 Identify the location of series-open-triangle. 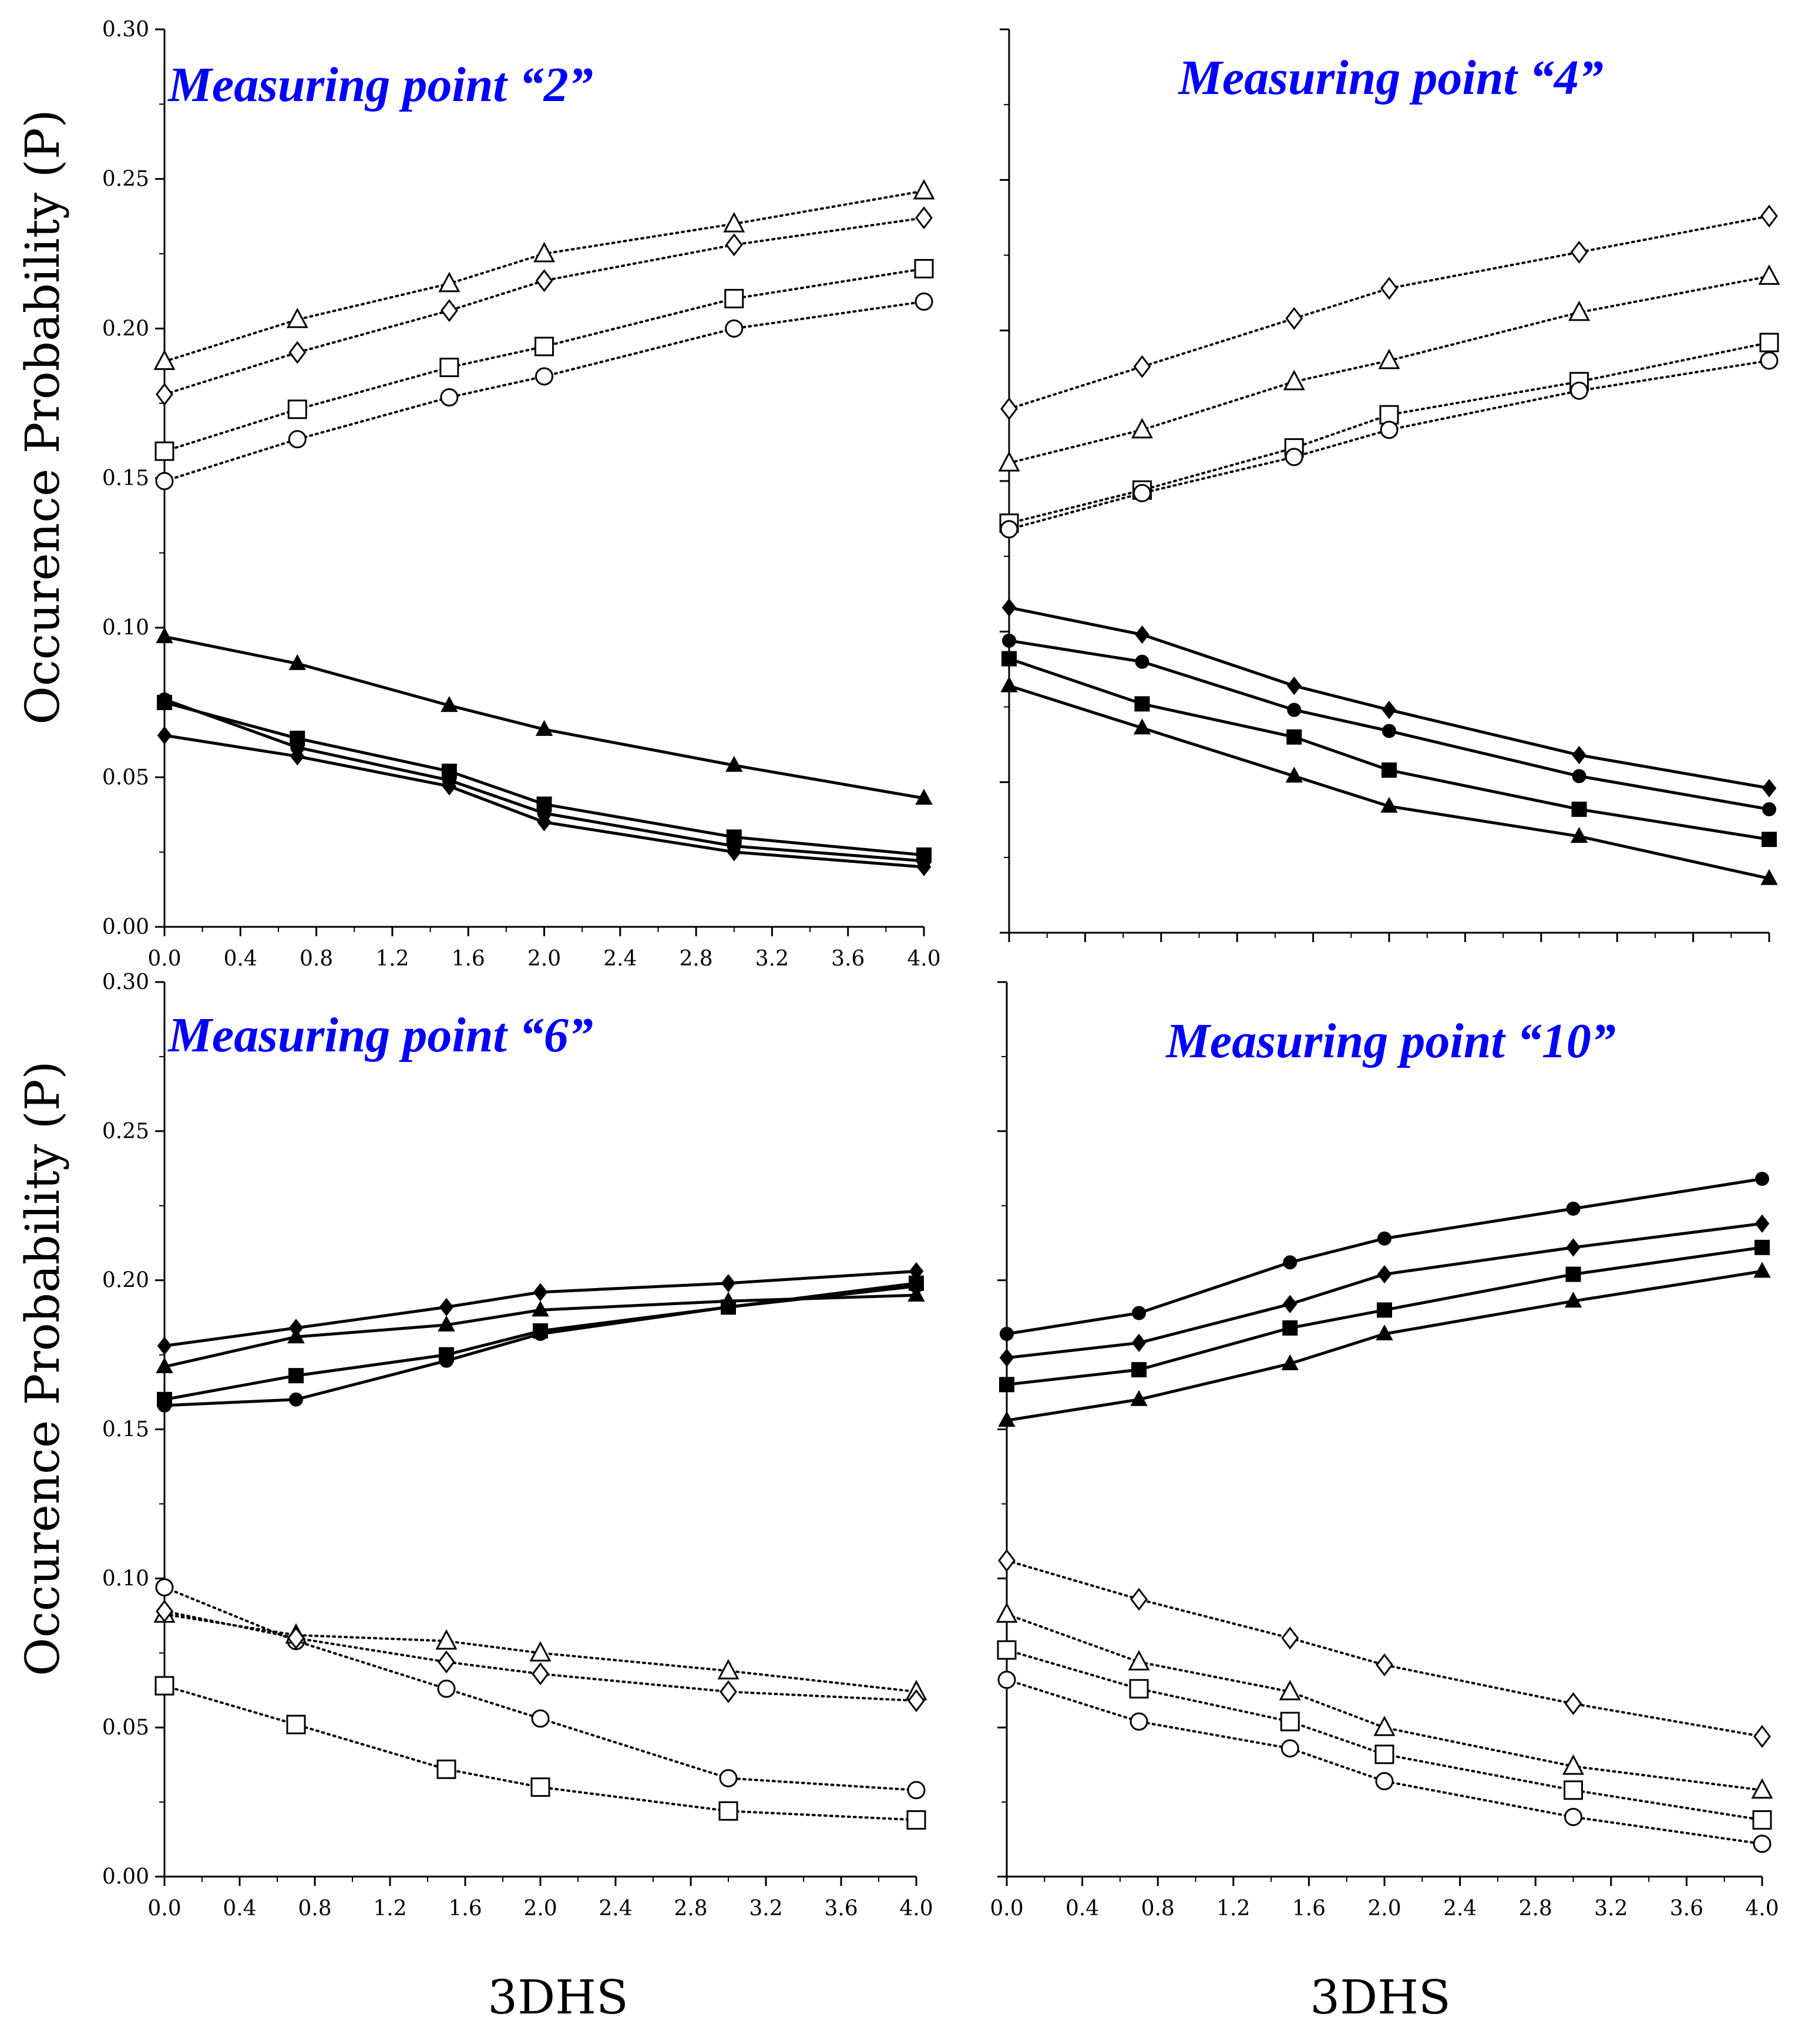
(544, 274).